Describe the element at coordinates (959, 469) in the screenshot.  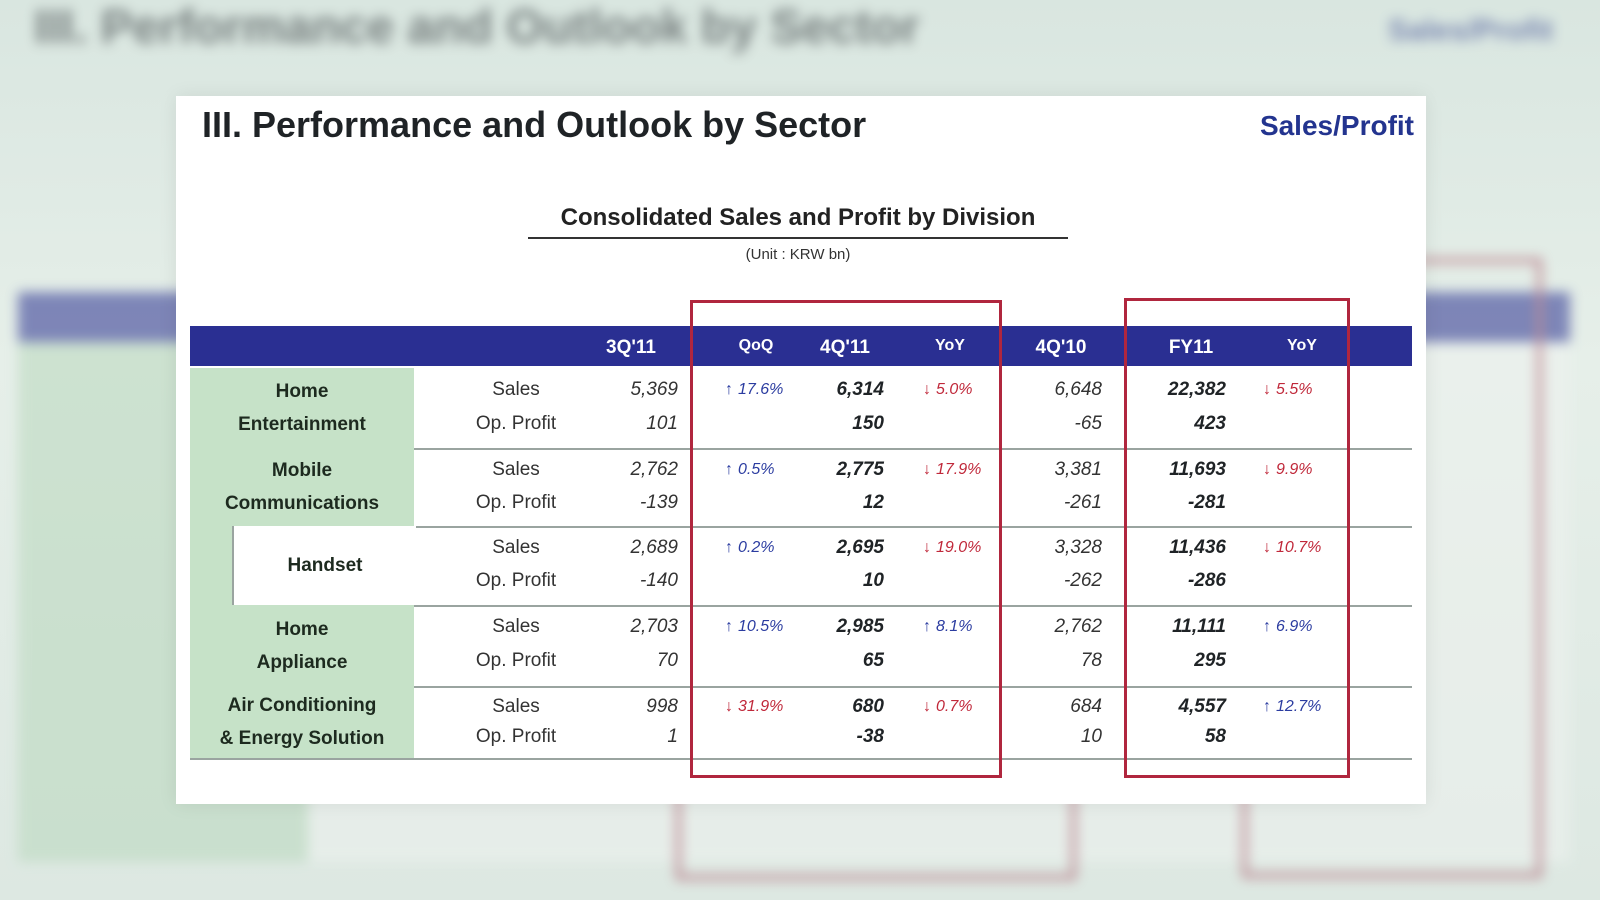
I see `change-value: 17.9%` at that location.